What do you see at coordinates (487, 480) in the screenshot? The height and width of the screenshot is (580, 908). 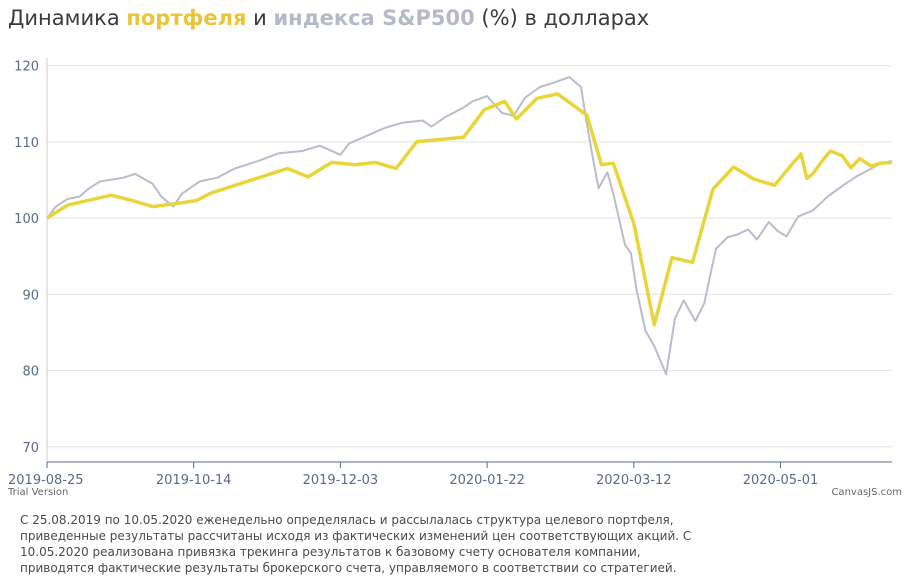 I see `x-tick-label: 2020-01-22` at bounding box center [487, 480].